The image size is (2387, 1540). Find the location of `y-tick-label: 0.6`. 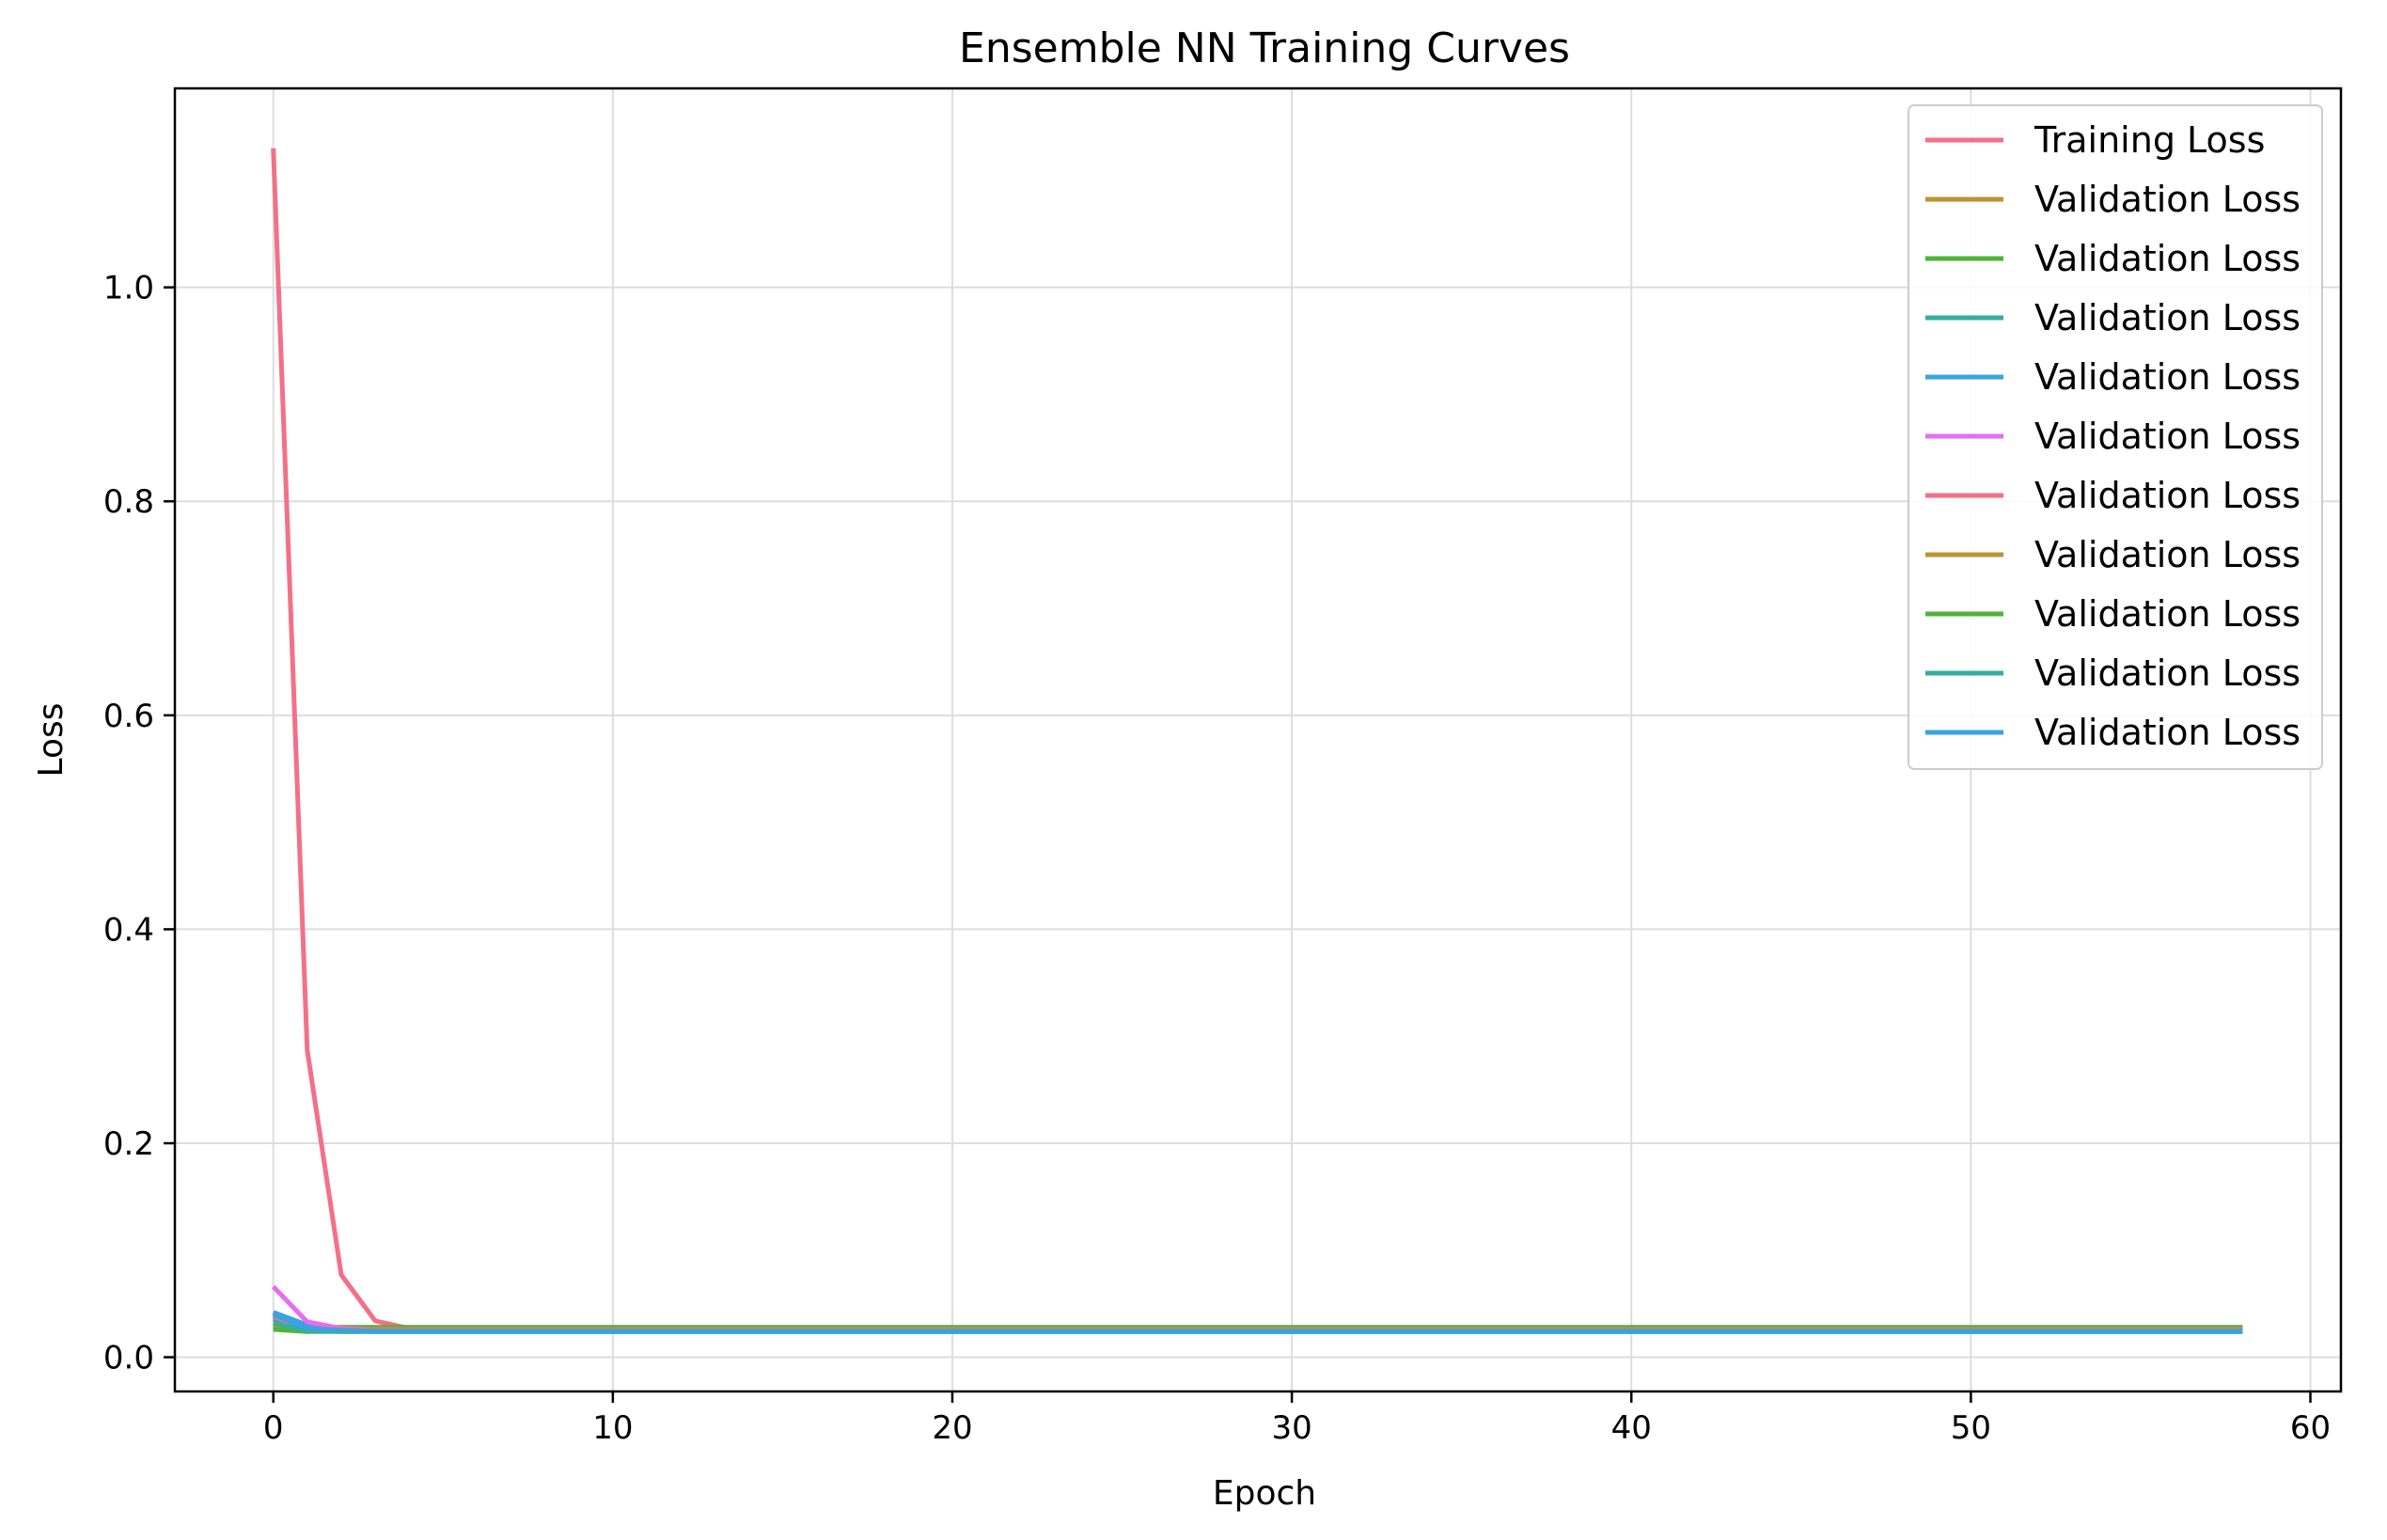

y-tick-label: 0.6 is located at coordinates (128, 716).